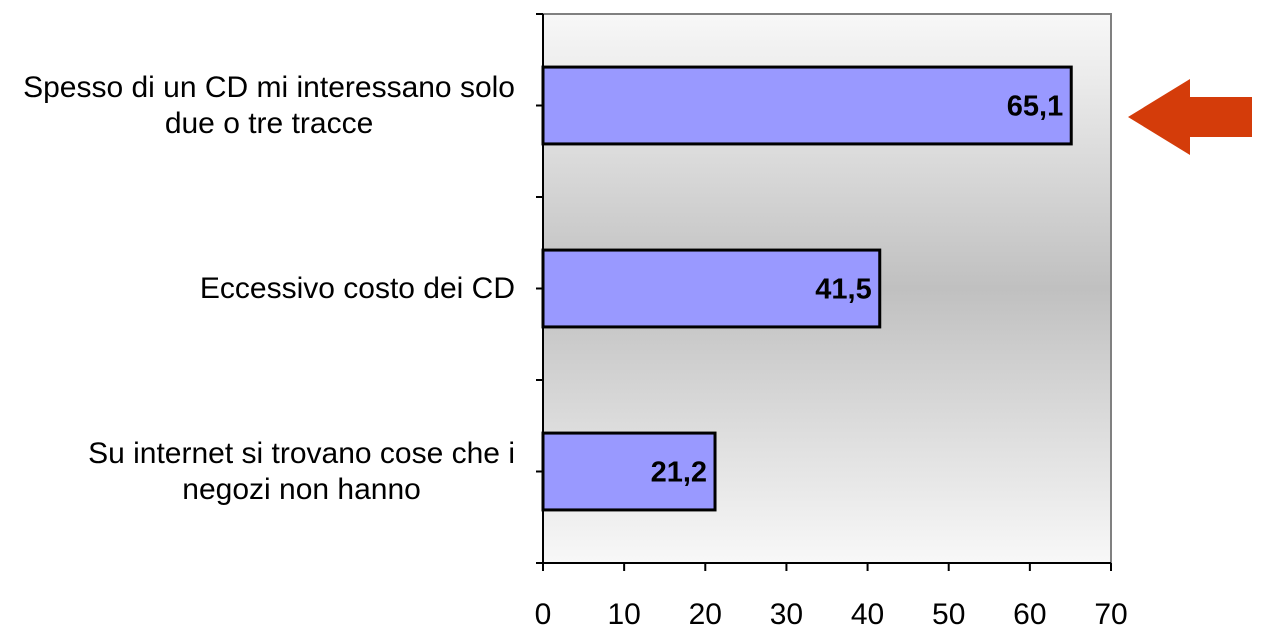  What do you see at coordinates (679, 473) in the screenshot?
I see `bar-value-label: 21,2` at bounding box center [679, 473].